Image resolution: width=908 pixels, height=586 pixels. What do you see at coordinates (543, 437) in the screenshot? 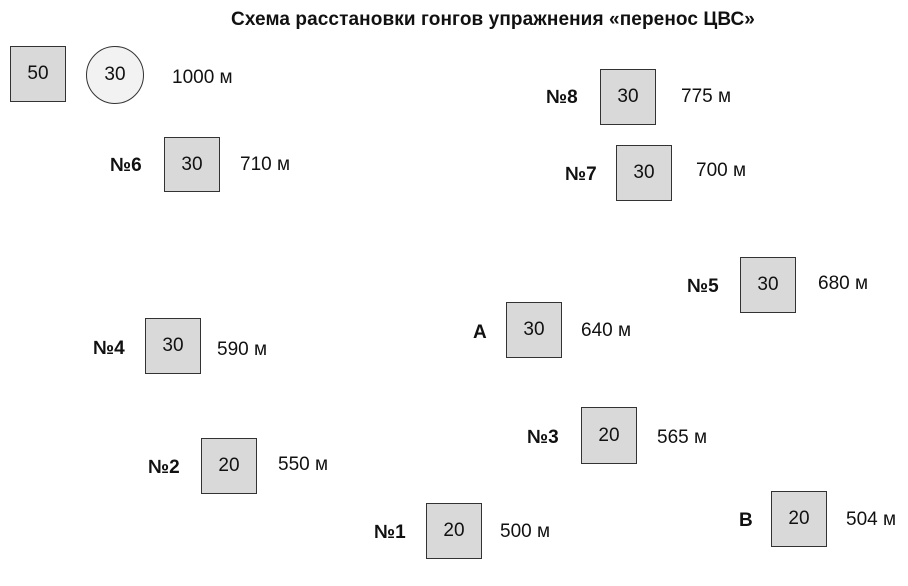
I see `target-label-n3: №3` at bounding box center [543, 437].